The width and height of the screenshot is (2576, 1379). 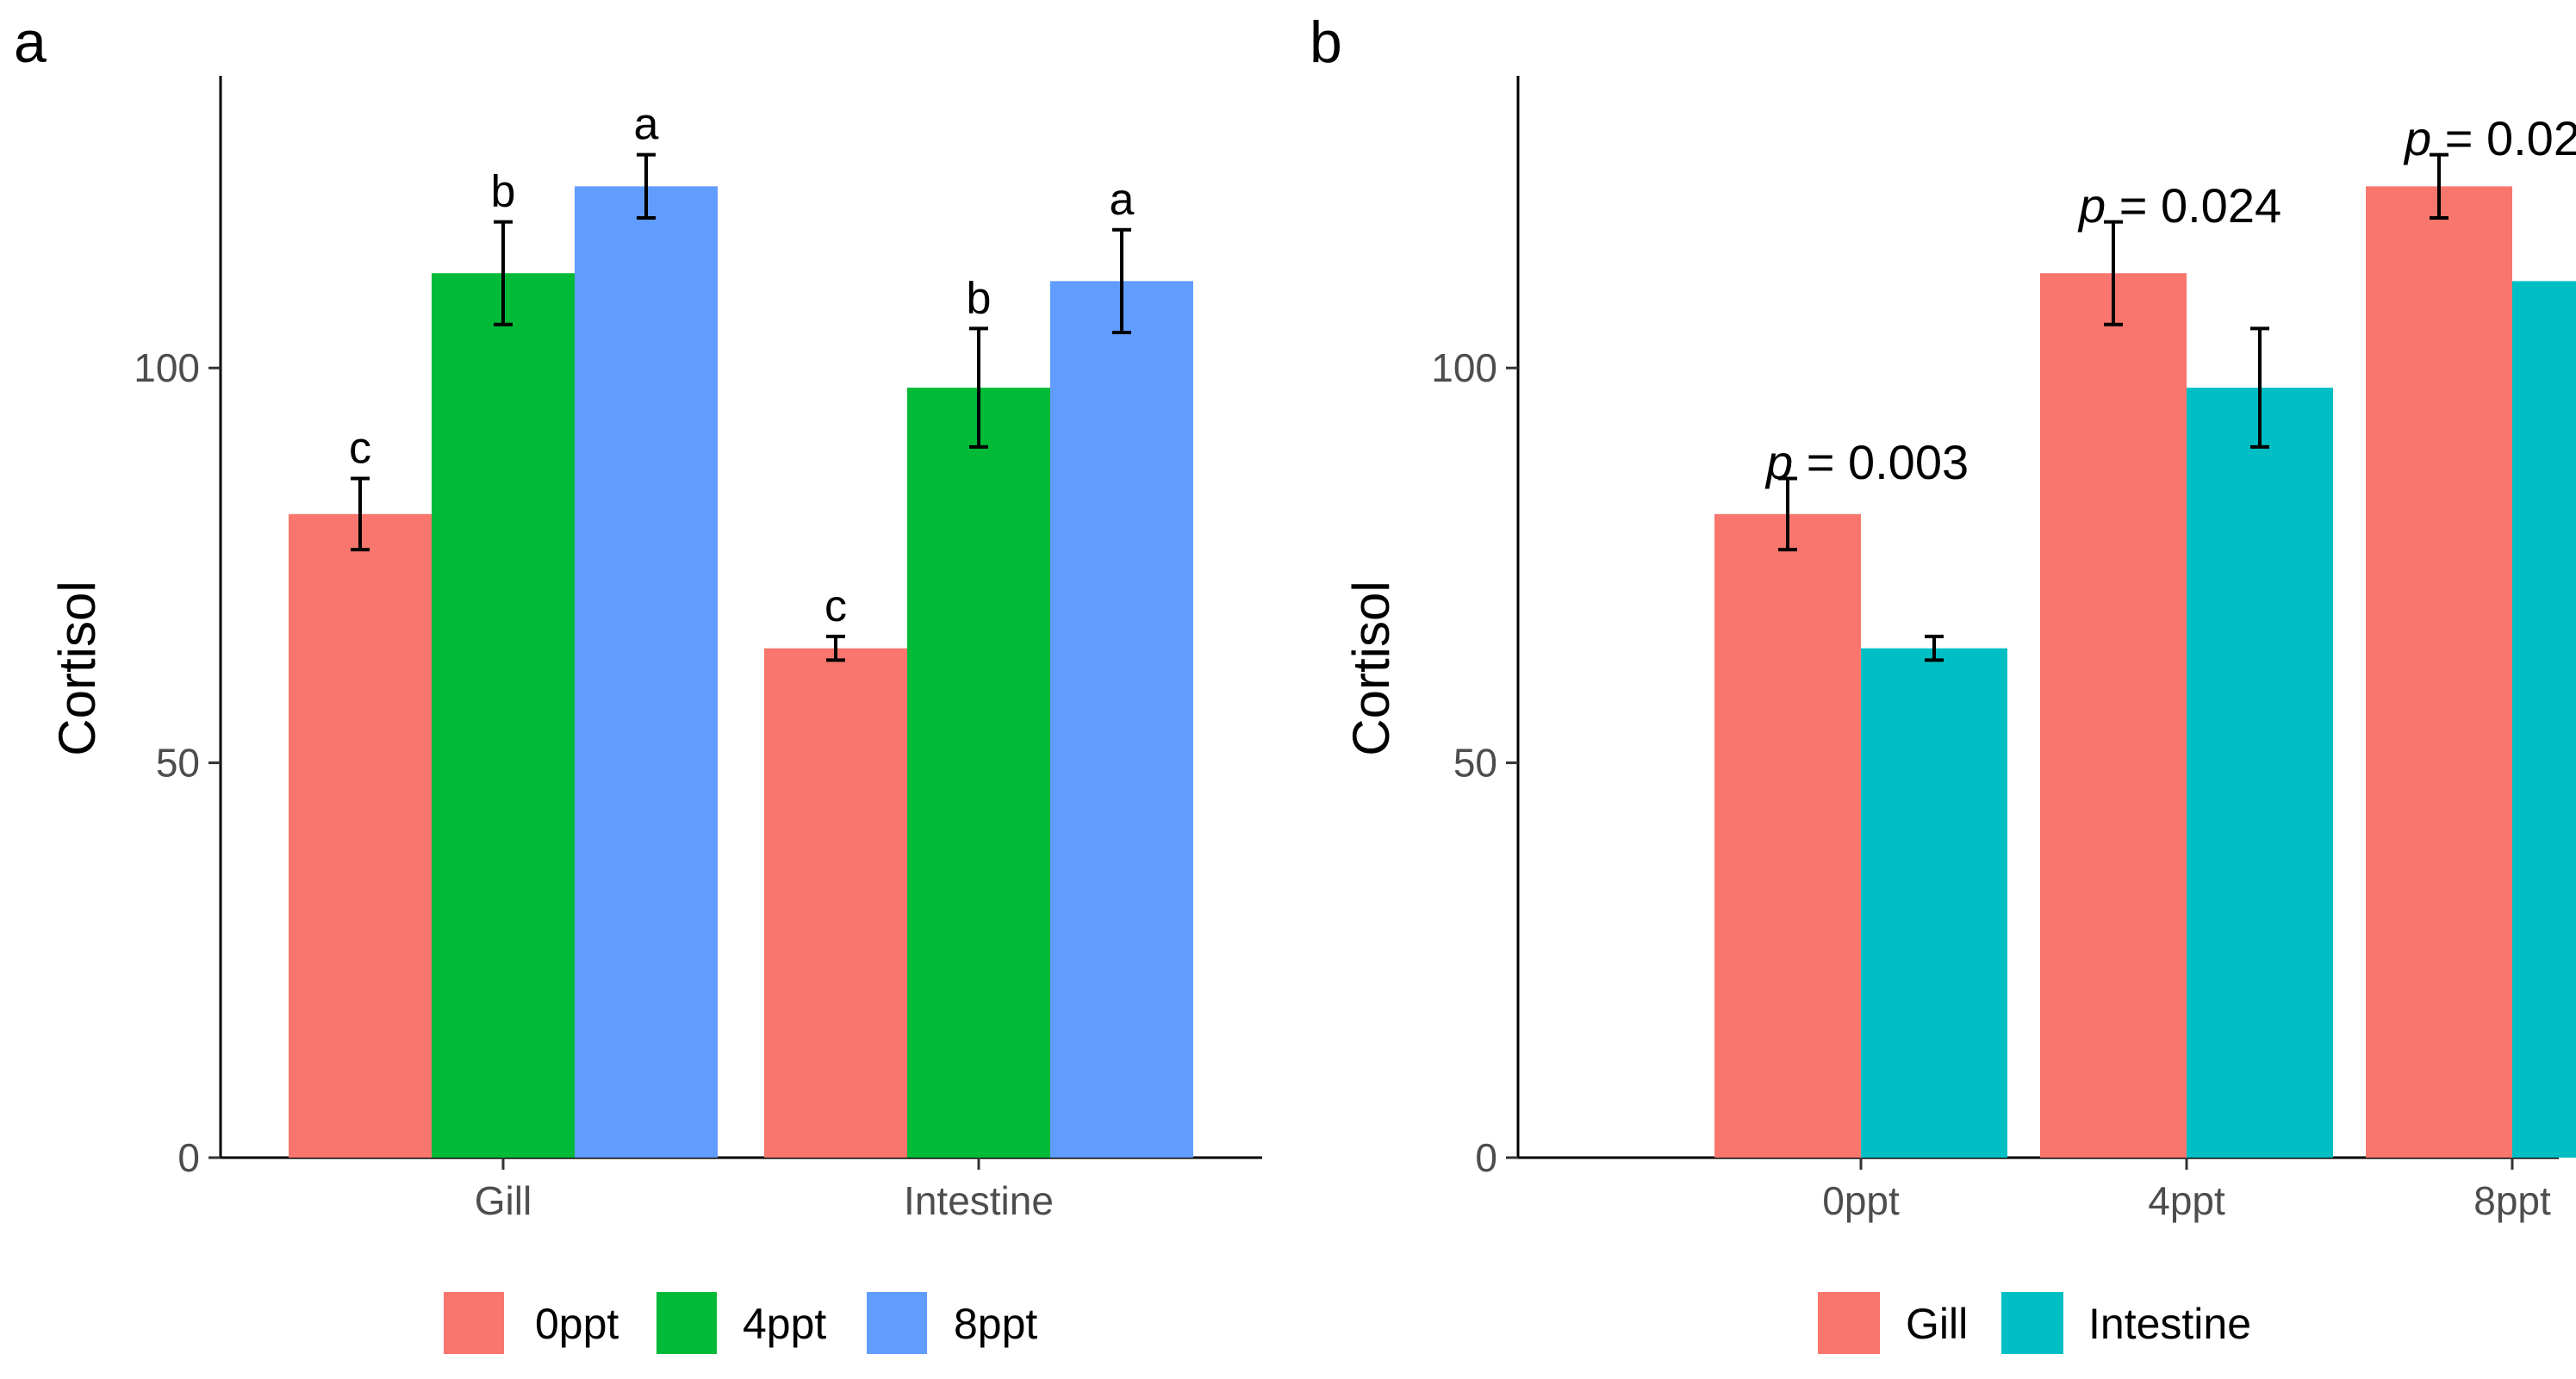 I want to click on legend-key-gill, so click(x=1849, y=1323).